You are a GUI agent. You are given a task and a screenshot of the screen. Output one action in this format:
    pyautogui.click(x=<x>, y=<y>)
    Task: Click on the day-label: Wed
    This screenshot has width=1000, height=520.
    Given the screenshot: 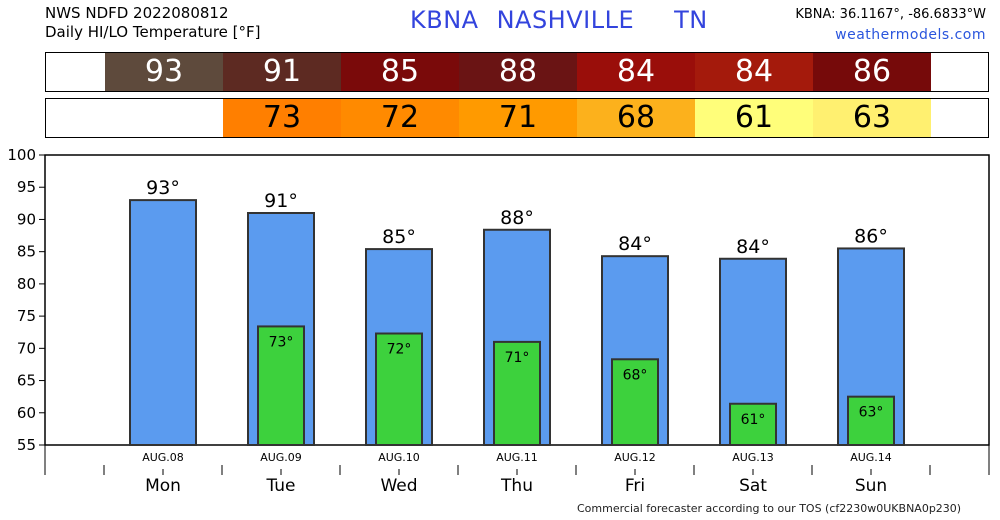 What is the action you would take?
    pyautogui.click(x=398, y=486)
    